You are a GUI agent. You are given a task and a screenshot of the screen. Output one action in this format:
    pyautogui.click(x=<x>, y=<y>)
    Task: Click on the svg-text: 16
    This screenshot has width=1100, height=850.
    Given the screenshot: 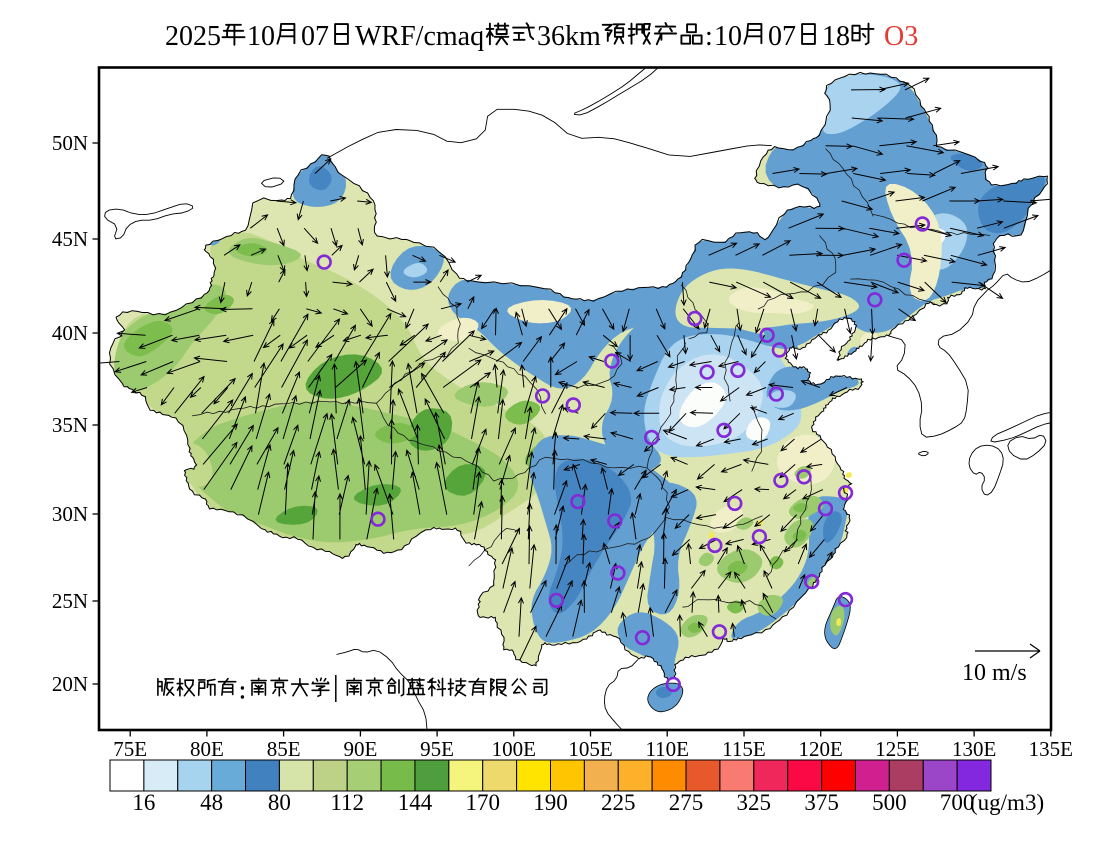 What is the action you would take?
    pyautogui.click(x=143, y=802)
    